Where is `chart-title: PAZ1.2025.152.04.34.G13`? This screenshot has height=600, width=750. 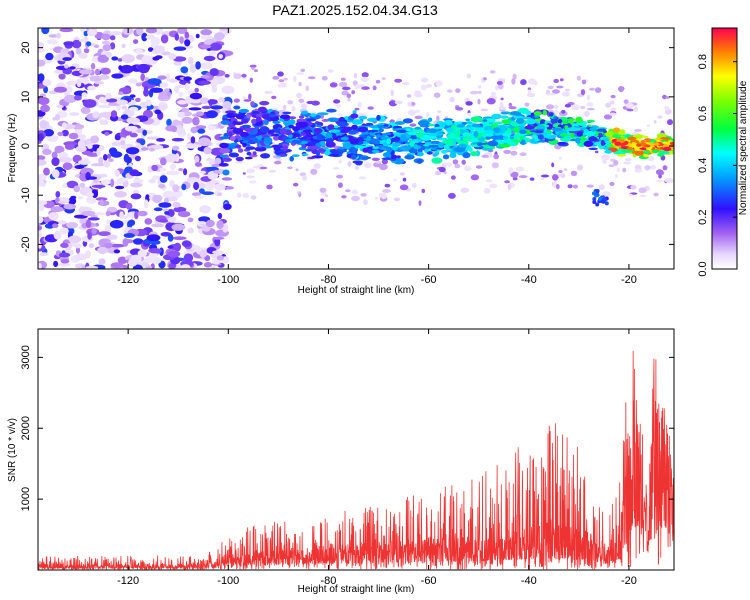
chart-title: PAZ1.2025.152.04.34.G13 is located at coordinates (355, 10).